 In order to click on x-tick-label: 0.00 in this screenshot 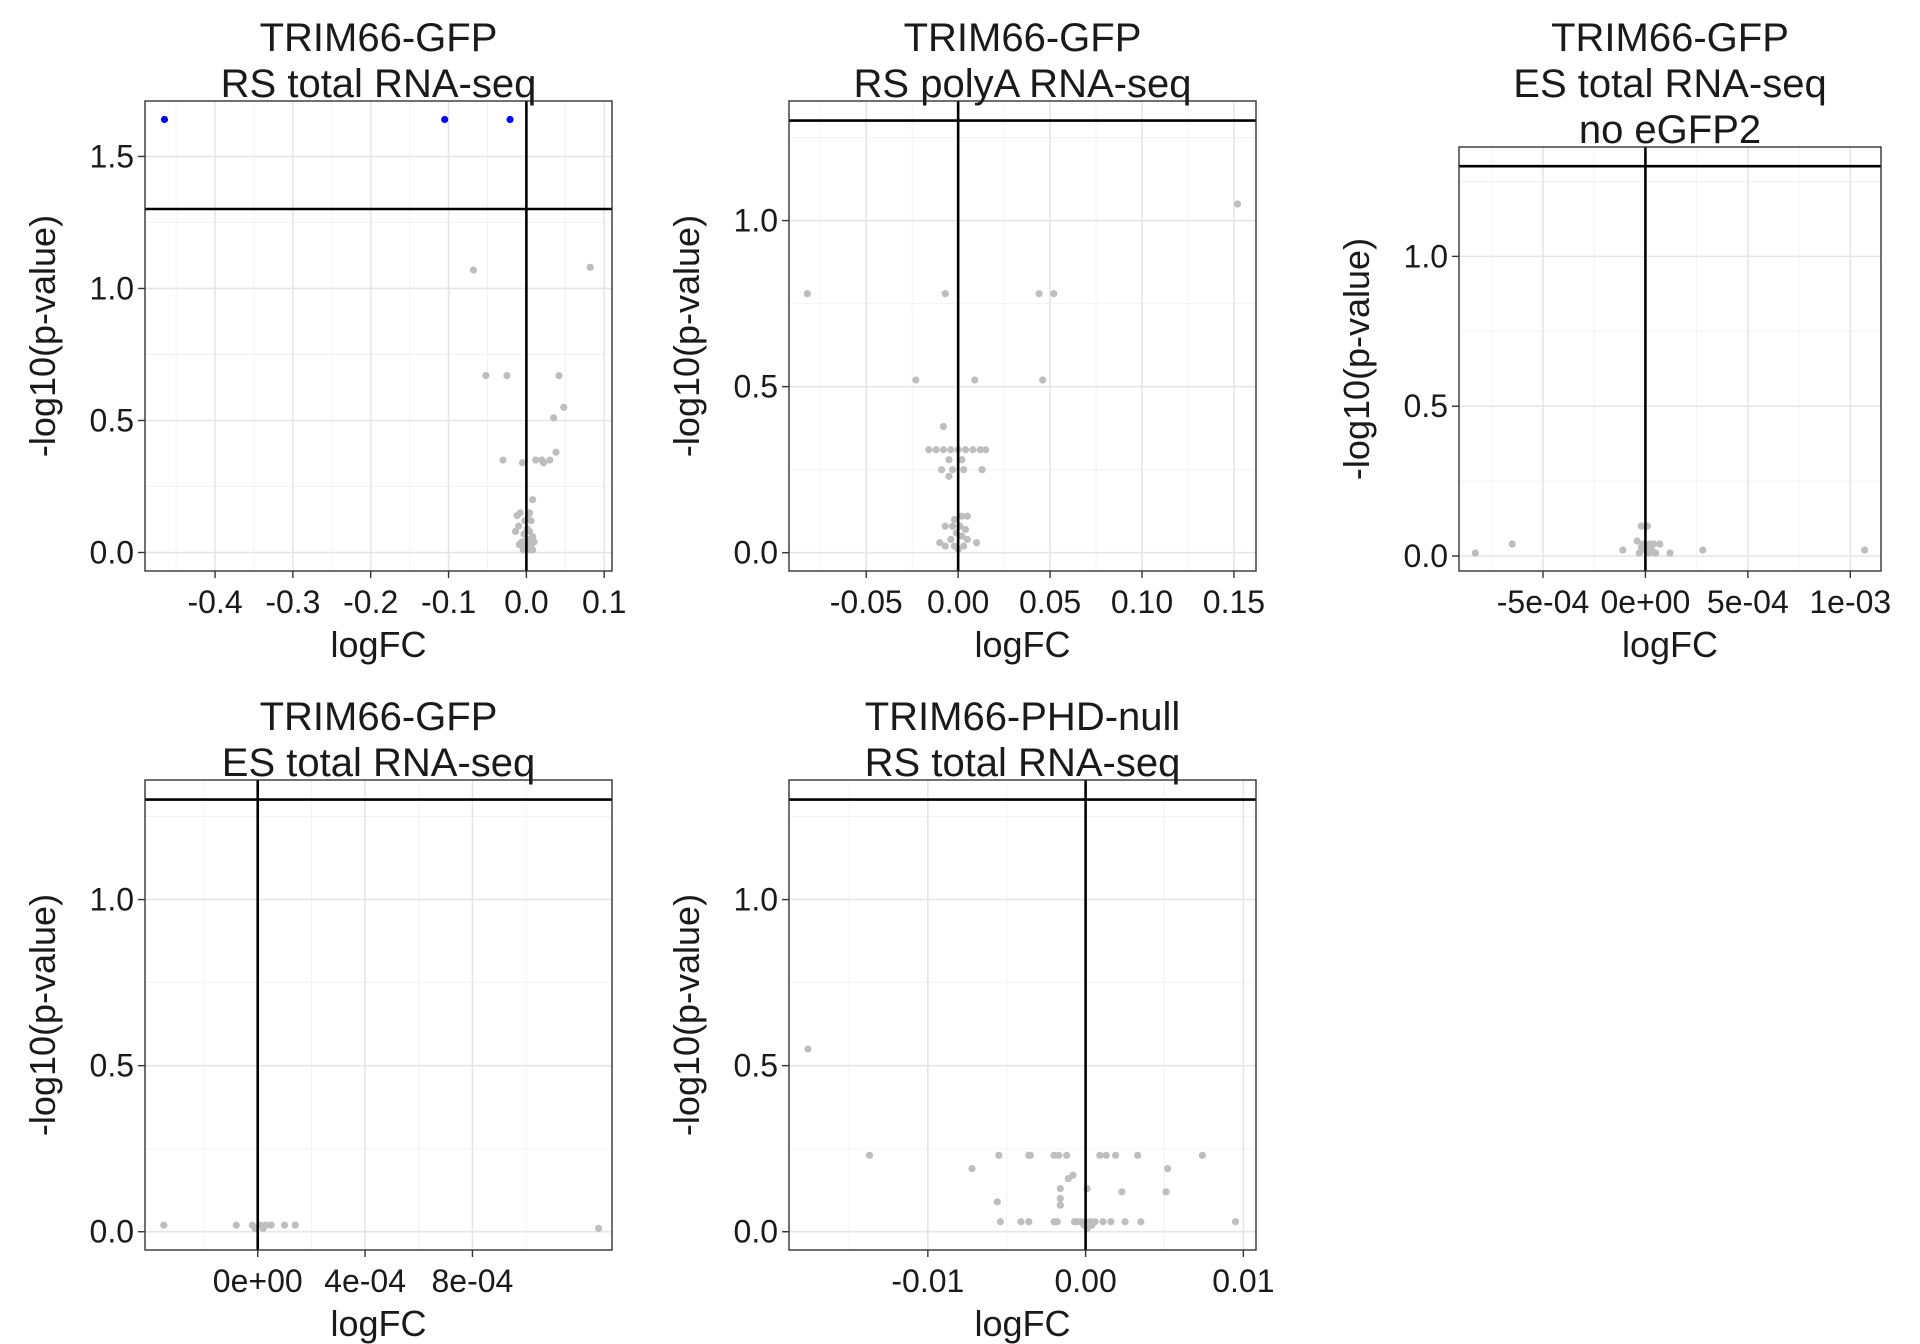, I will do `click(1085, 1281)`.